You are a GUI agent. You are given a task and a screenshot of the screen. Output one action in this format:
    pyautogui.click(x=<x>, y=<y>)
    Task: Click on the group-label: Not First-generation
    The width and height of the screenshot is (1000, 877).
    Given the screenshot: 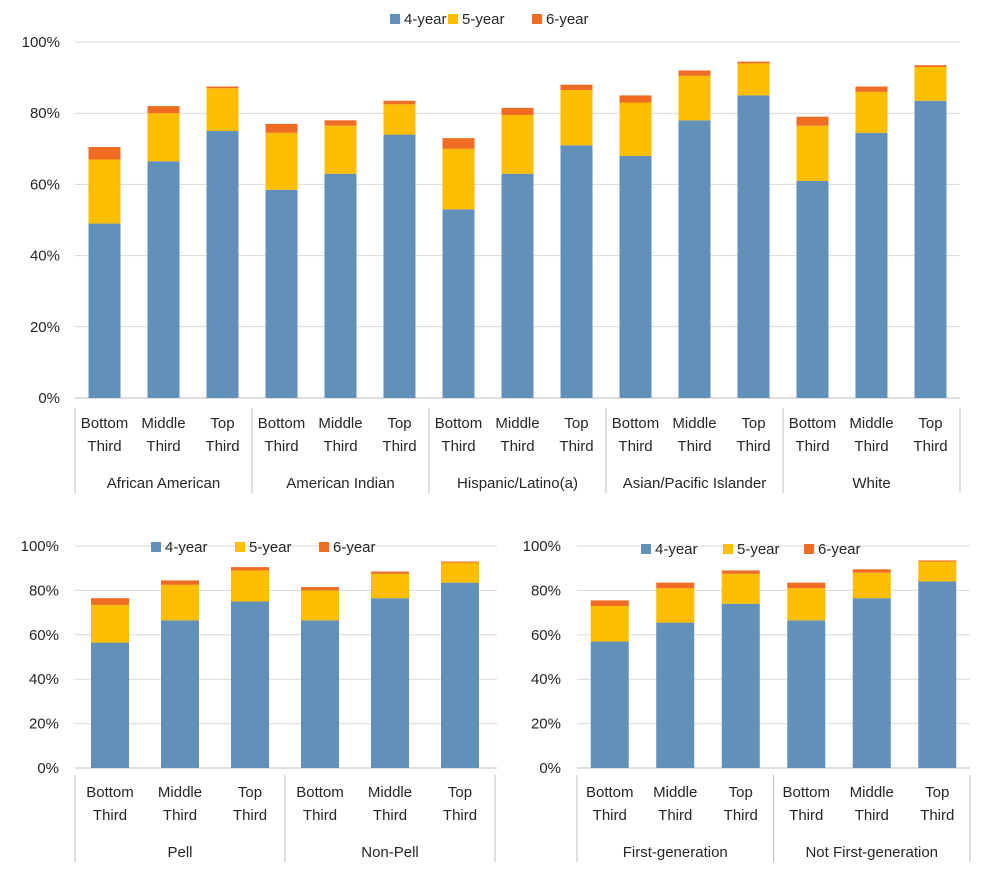 What is the action you would take?
    pyautogui.click(x=871, y=852)
    